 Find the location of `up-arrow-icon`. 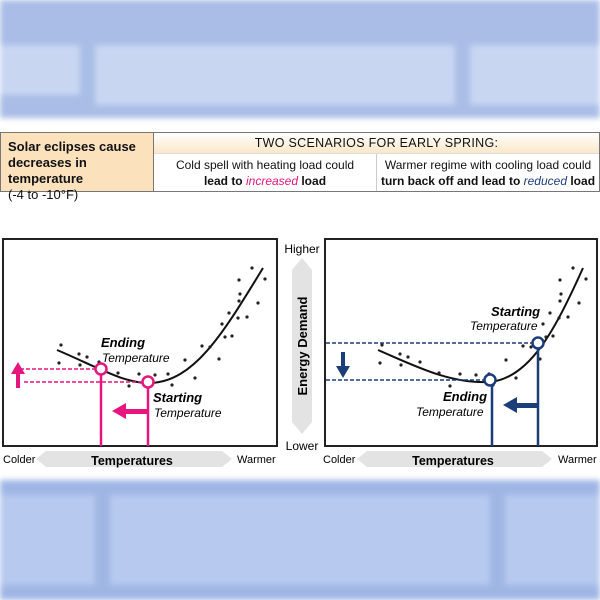

up-arrow-icon is located at coordinates (18, 375).